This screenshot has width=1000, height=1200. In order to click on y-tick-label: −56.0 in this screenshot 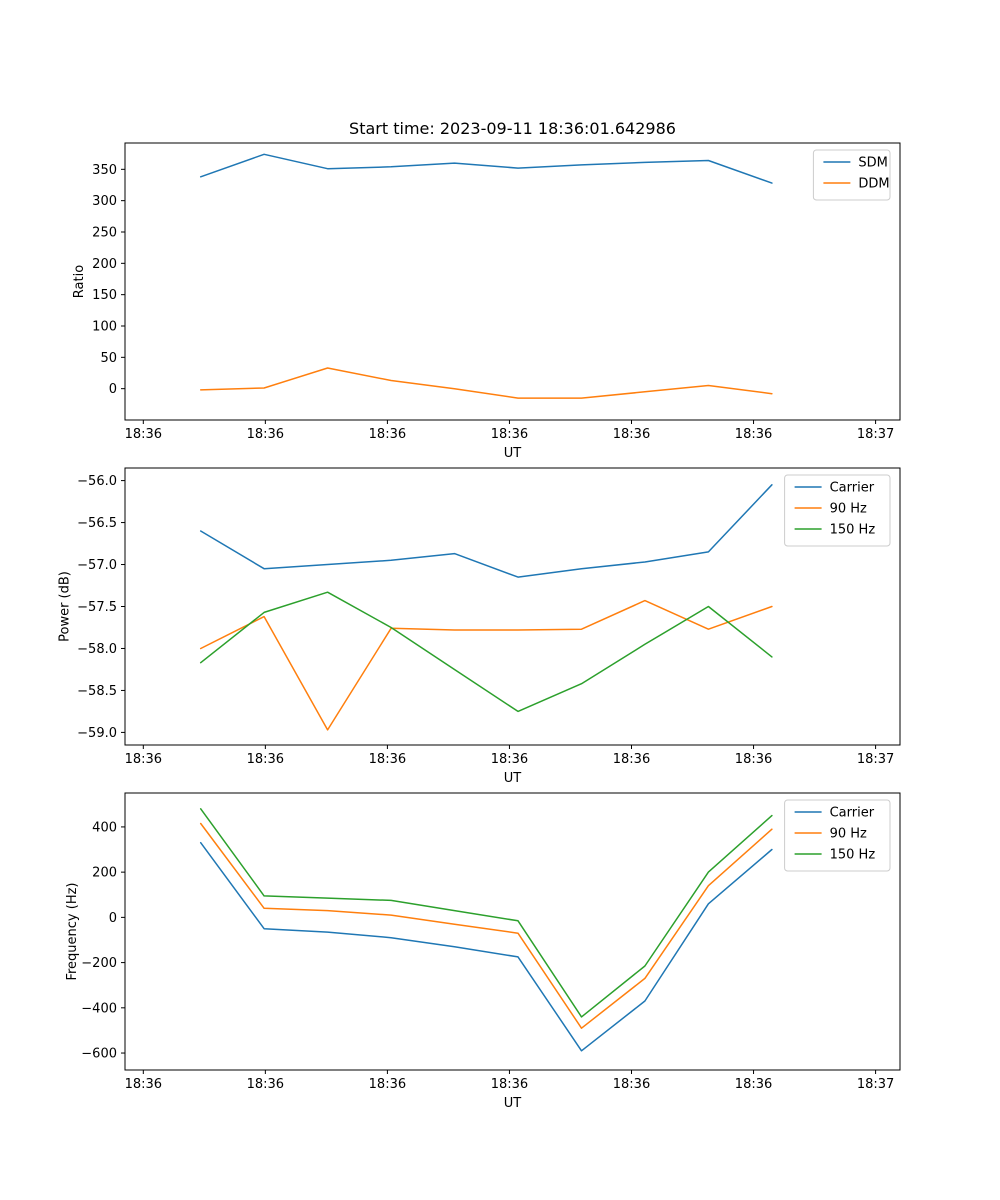, I will do `click(97, 481)`.